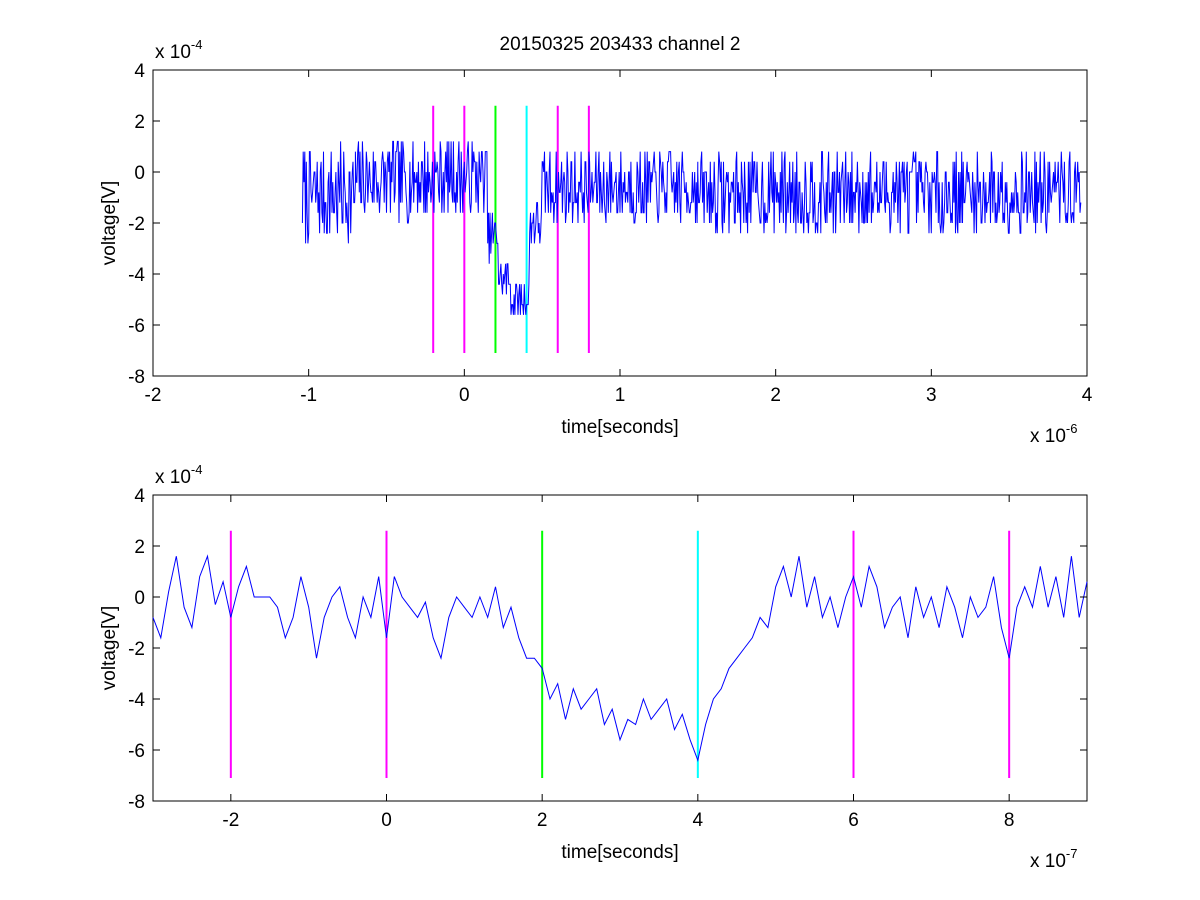 The height and width of the screenshot is (900, 1200). What do you see at coordinates (1053, 859) in the screenshot?
I see `bottom-plot-x-multiplier: x 10-7` at bounding box center [1053, 859].